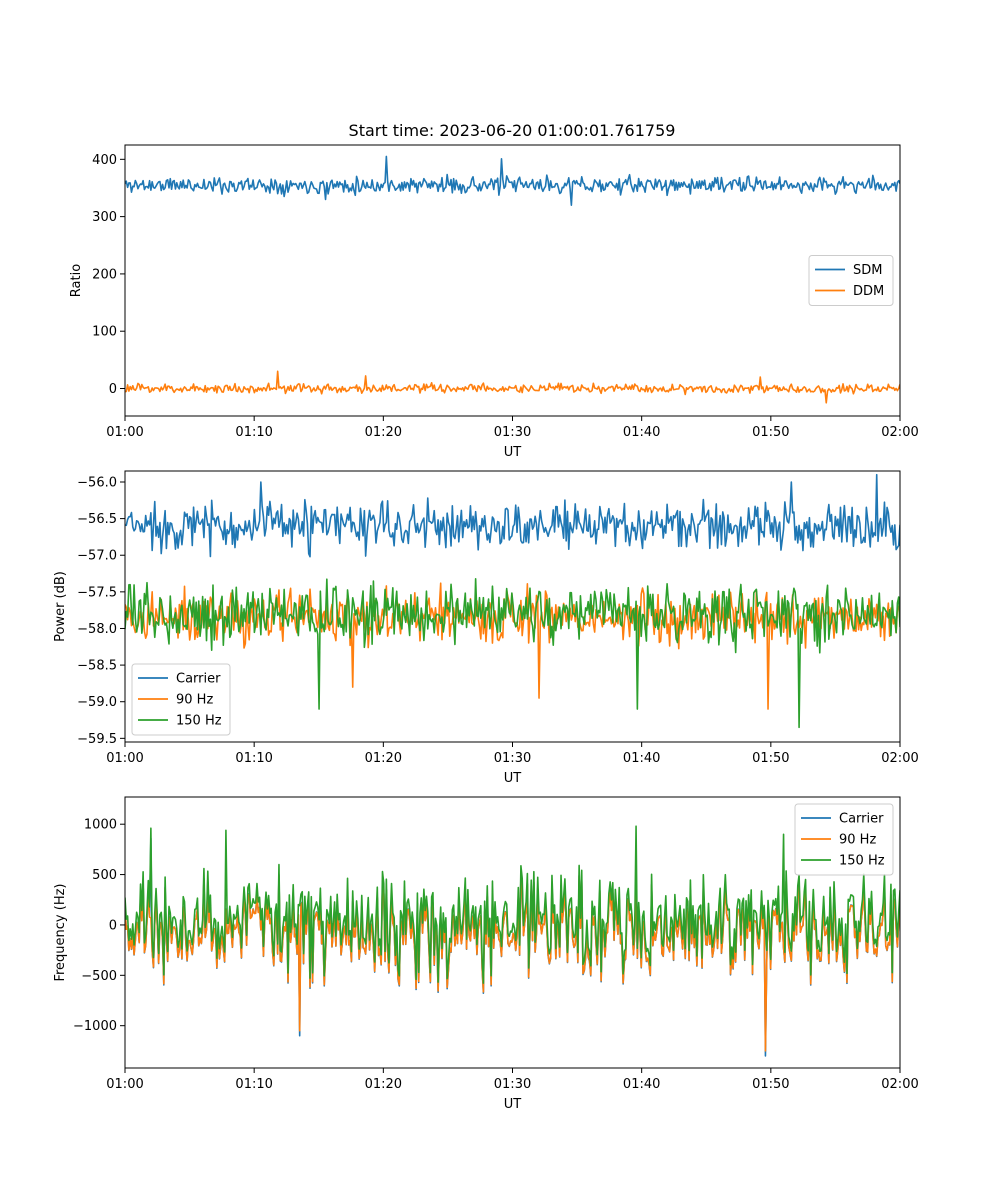  I want to click on y-tick-label: −56.5, so click(97, 519).